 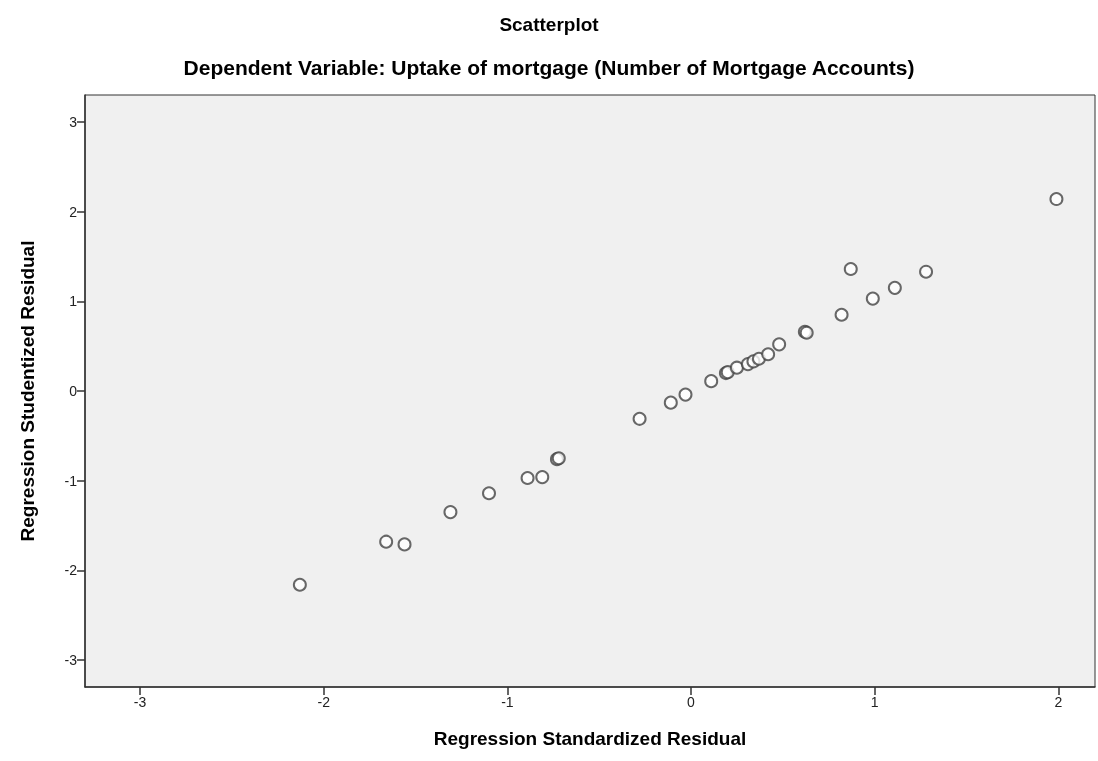 I want to click on x-tick-label: 2, so click(x=1058, y=702).